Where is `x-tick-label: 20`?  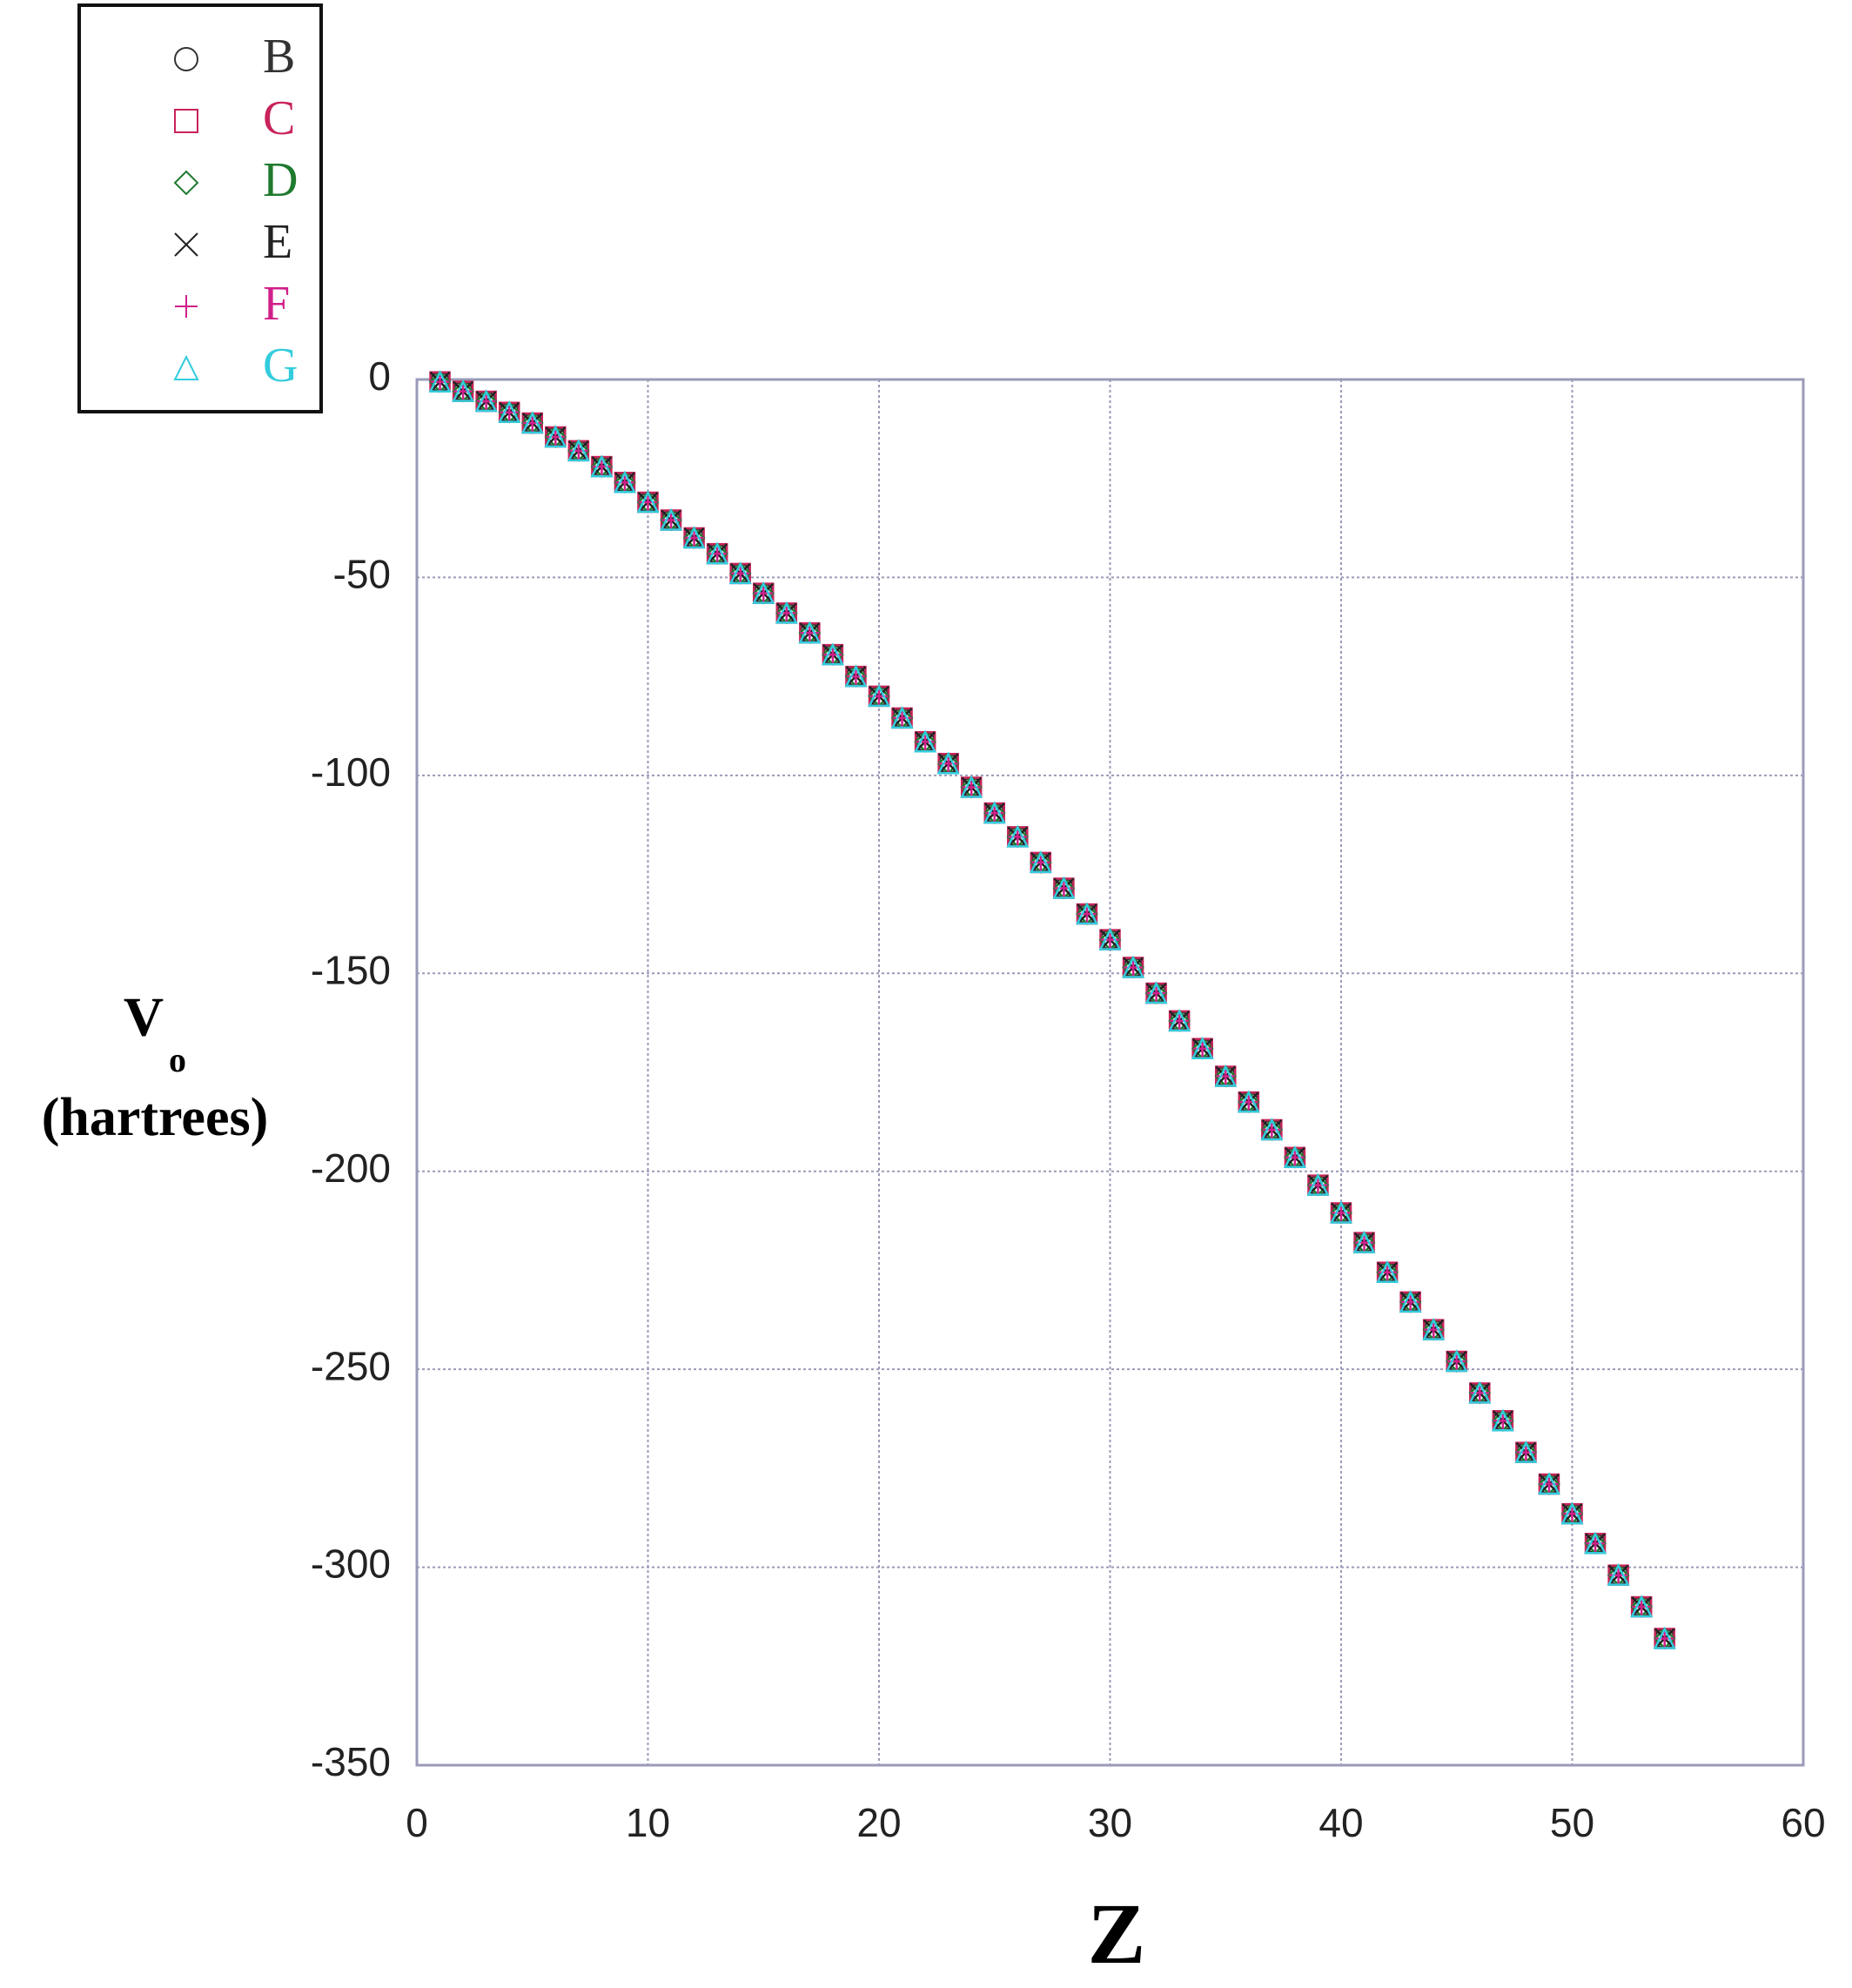
x-tick-label: 20 is located at coordinates (879, 1823).